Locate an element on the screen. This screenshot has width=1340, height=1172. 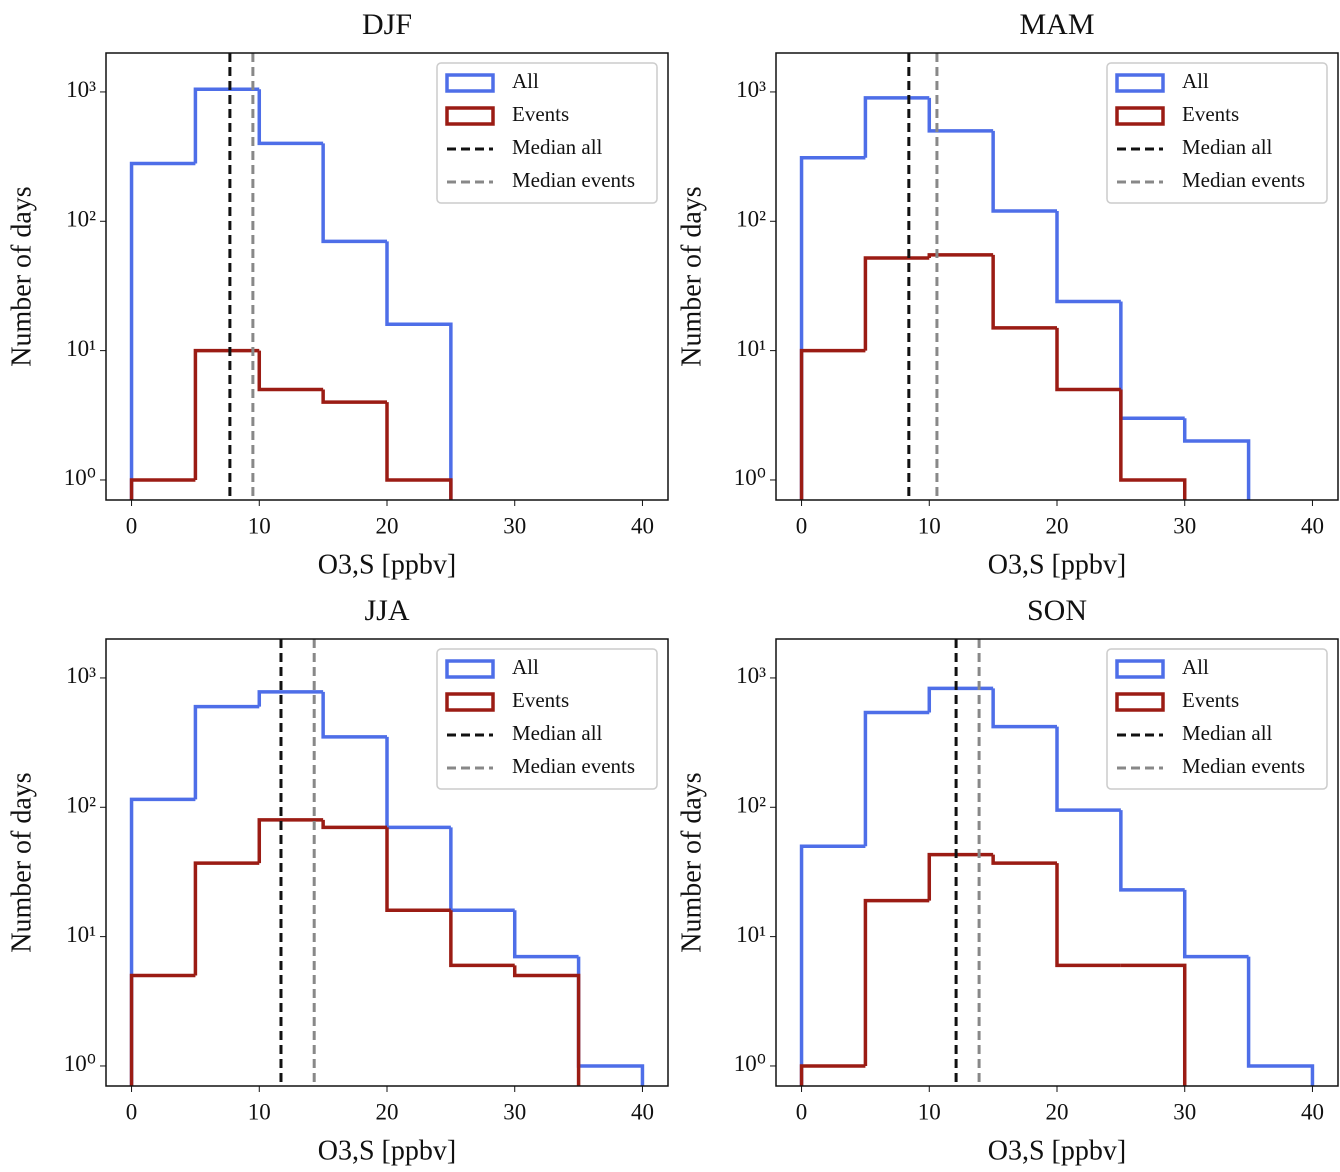
chart-title: JJA is located at coordinates (386, 610).